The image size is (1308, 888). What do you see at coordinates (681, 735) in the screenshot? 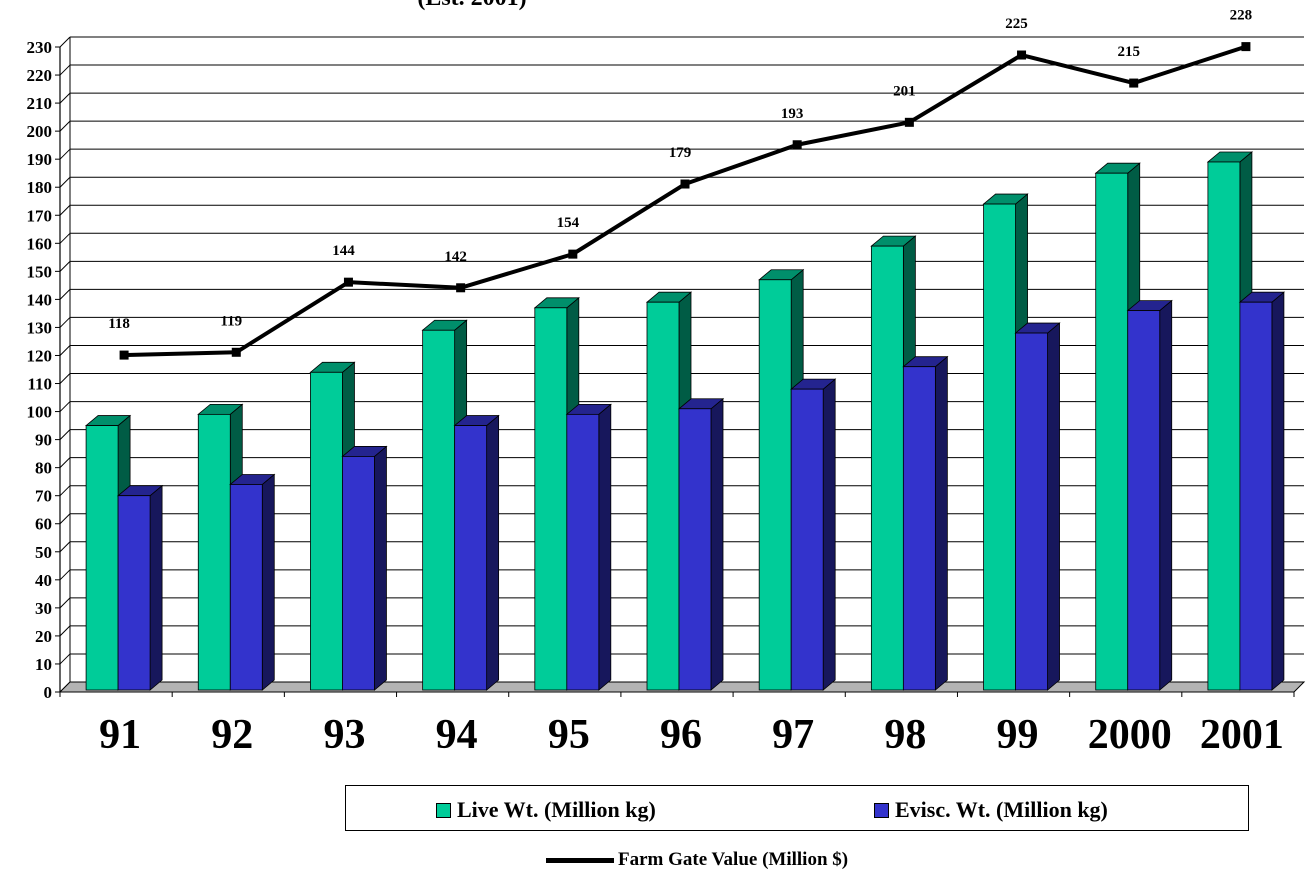
I see `x-tick-label: 96` at bounding box center [681, 735].